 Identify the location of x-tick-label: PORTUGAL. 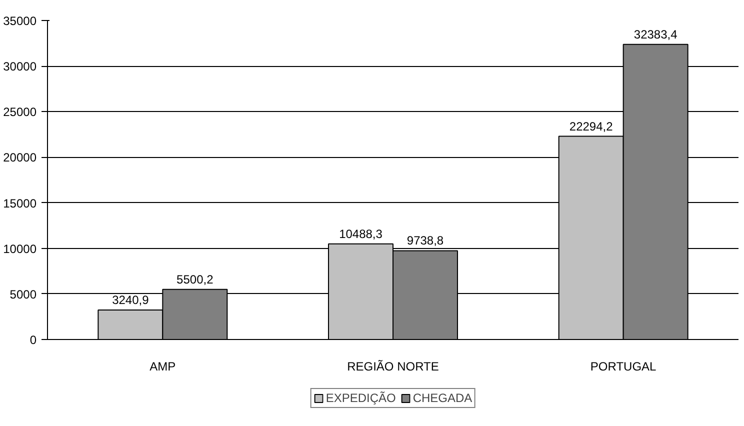
(623, 367).